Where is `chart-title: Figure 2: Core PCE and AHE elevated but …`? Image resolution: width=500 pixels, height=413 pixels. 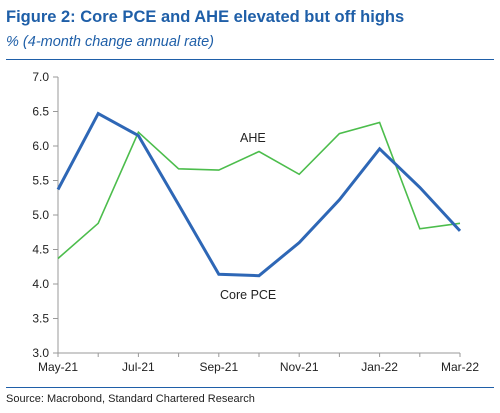 chart-title: Figure 2: Core PCE and AHE elevated but … is located at coordinates (205, 17).